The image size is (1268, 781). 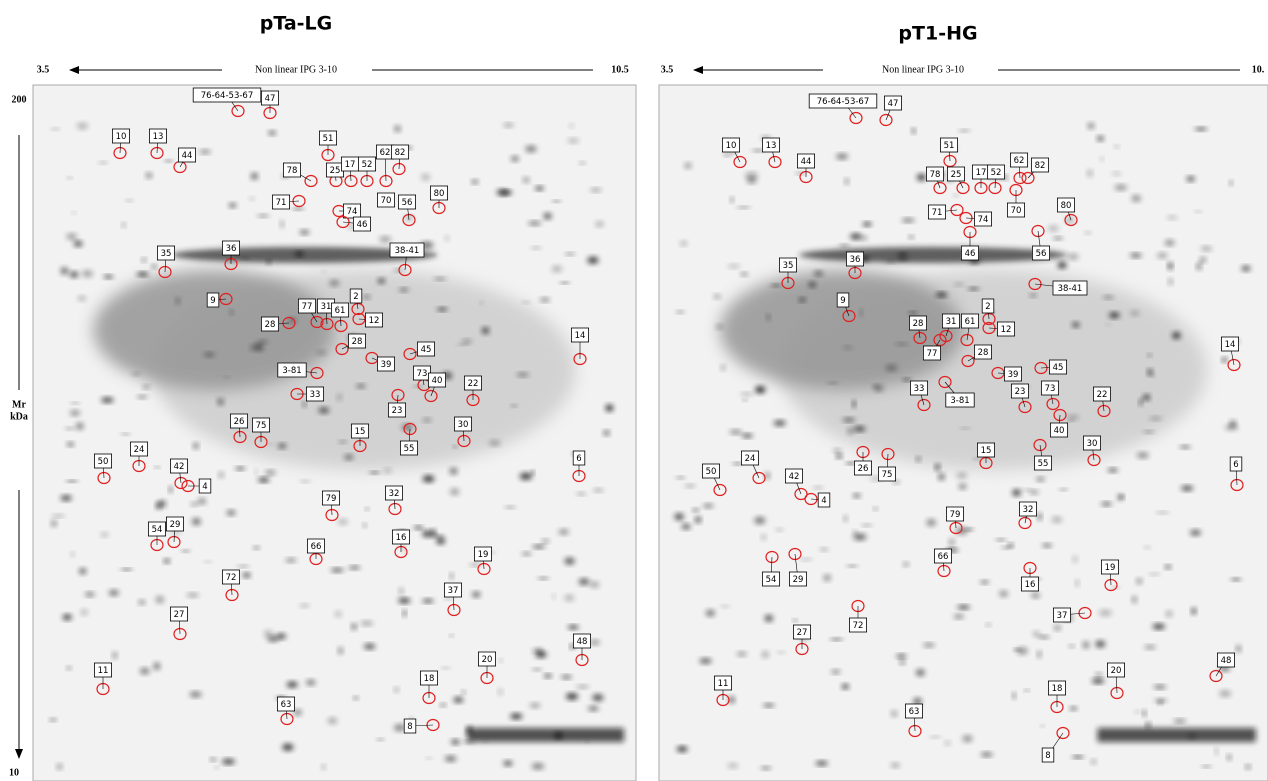 What do you see at coordinates (166, 254) in the screenshot?
I see `spot-label: 35` at bounding box center [166, 254].